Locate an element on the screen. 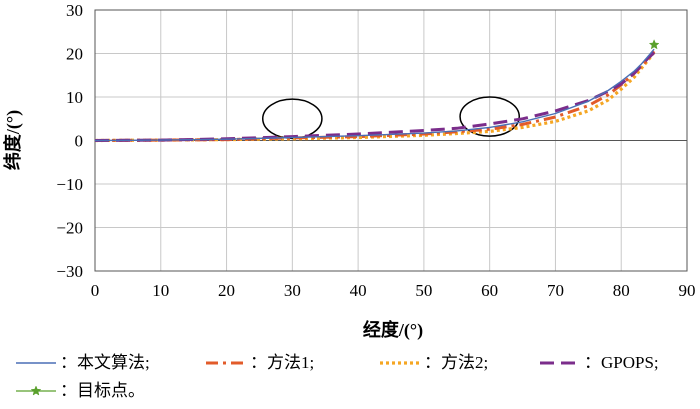  y-tick-label-2: 10 is located at coordinates (74, 97).